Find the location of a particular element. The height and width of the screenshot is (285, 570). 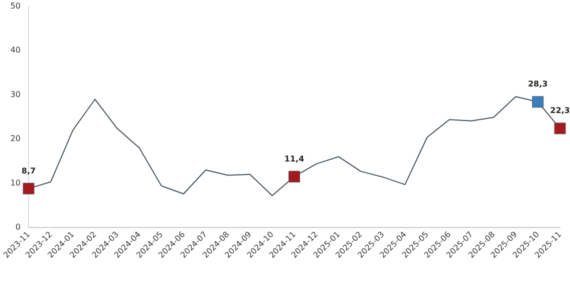

y-tick-label: 10 is located at coordinates (15, 183).